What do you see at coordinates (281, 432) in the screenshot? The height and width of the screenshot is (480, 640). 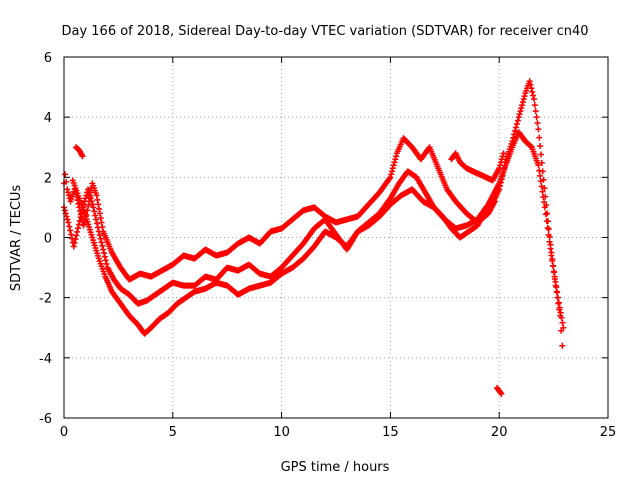 I see `x-tick-label: 10` at bounding box center [281, 432].